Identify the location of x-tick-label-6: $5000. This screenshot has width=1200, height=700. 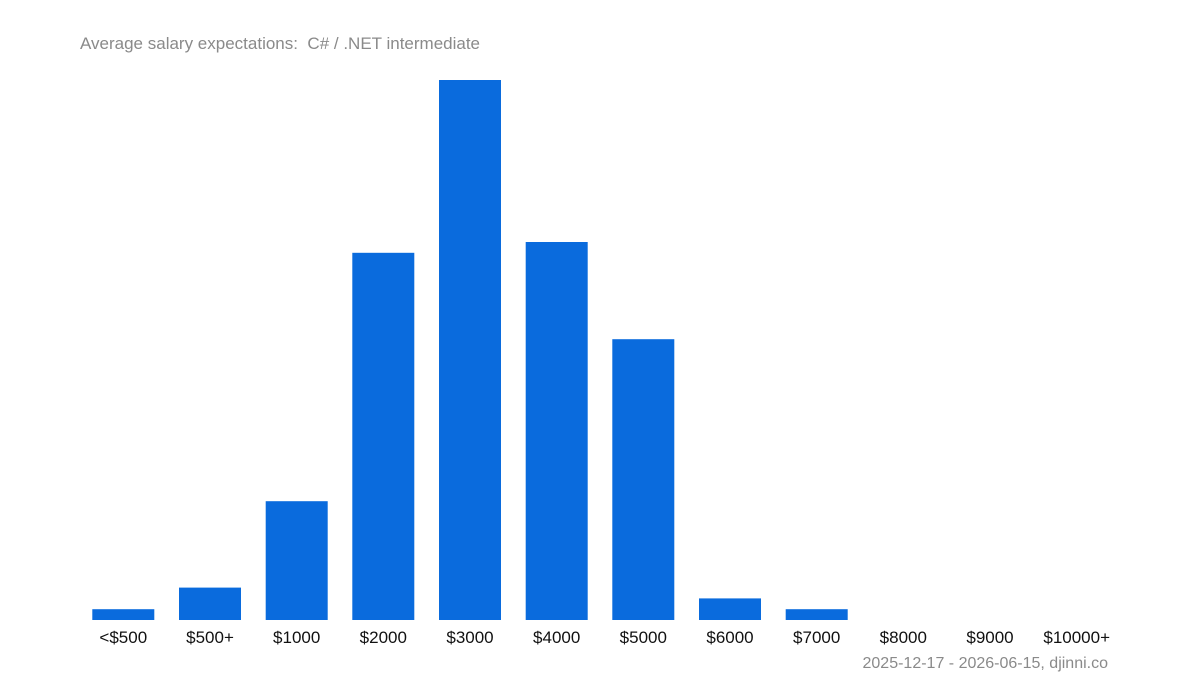
(643, 637).